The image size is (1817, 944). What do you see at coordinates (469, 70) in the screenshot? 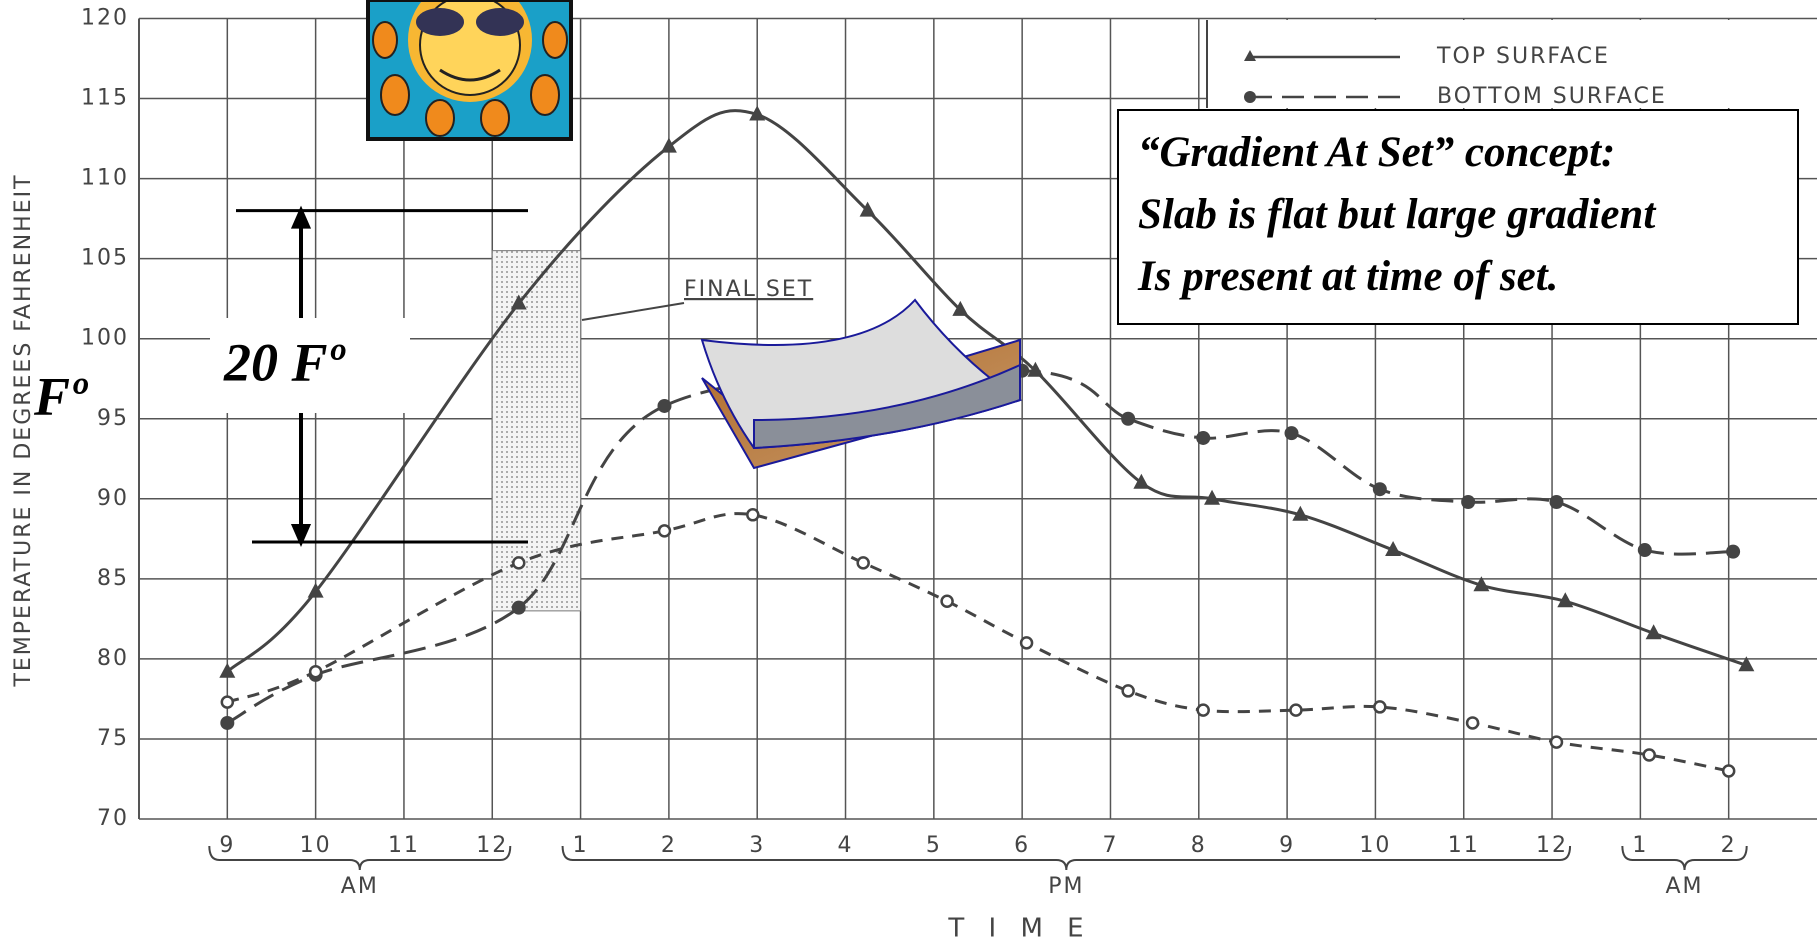
I see `sun-picture` at bounding box center [469, 70].